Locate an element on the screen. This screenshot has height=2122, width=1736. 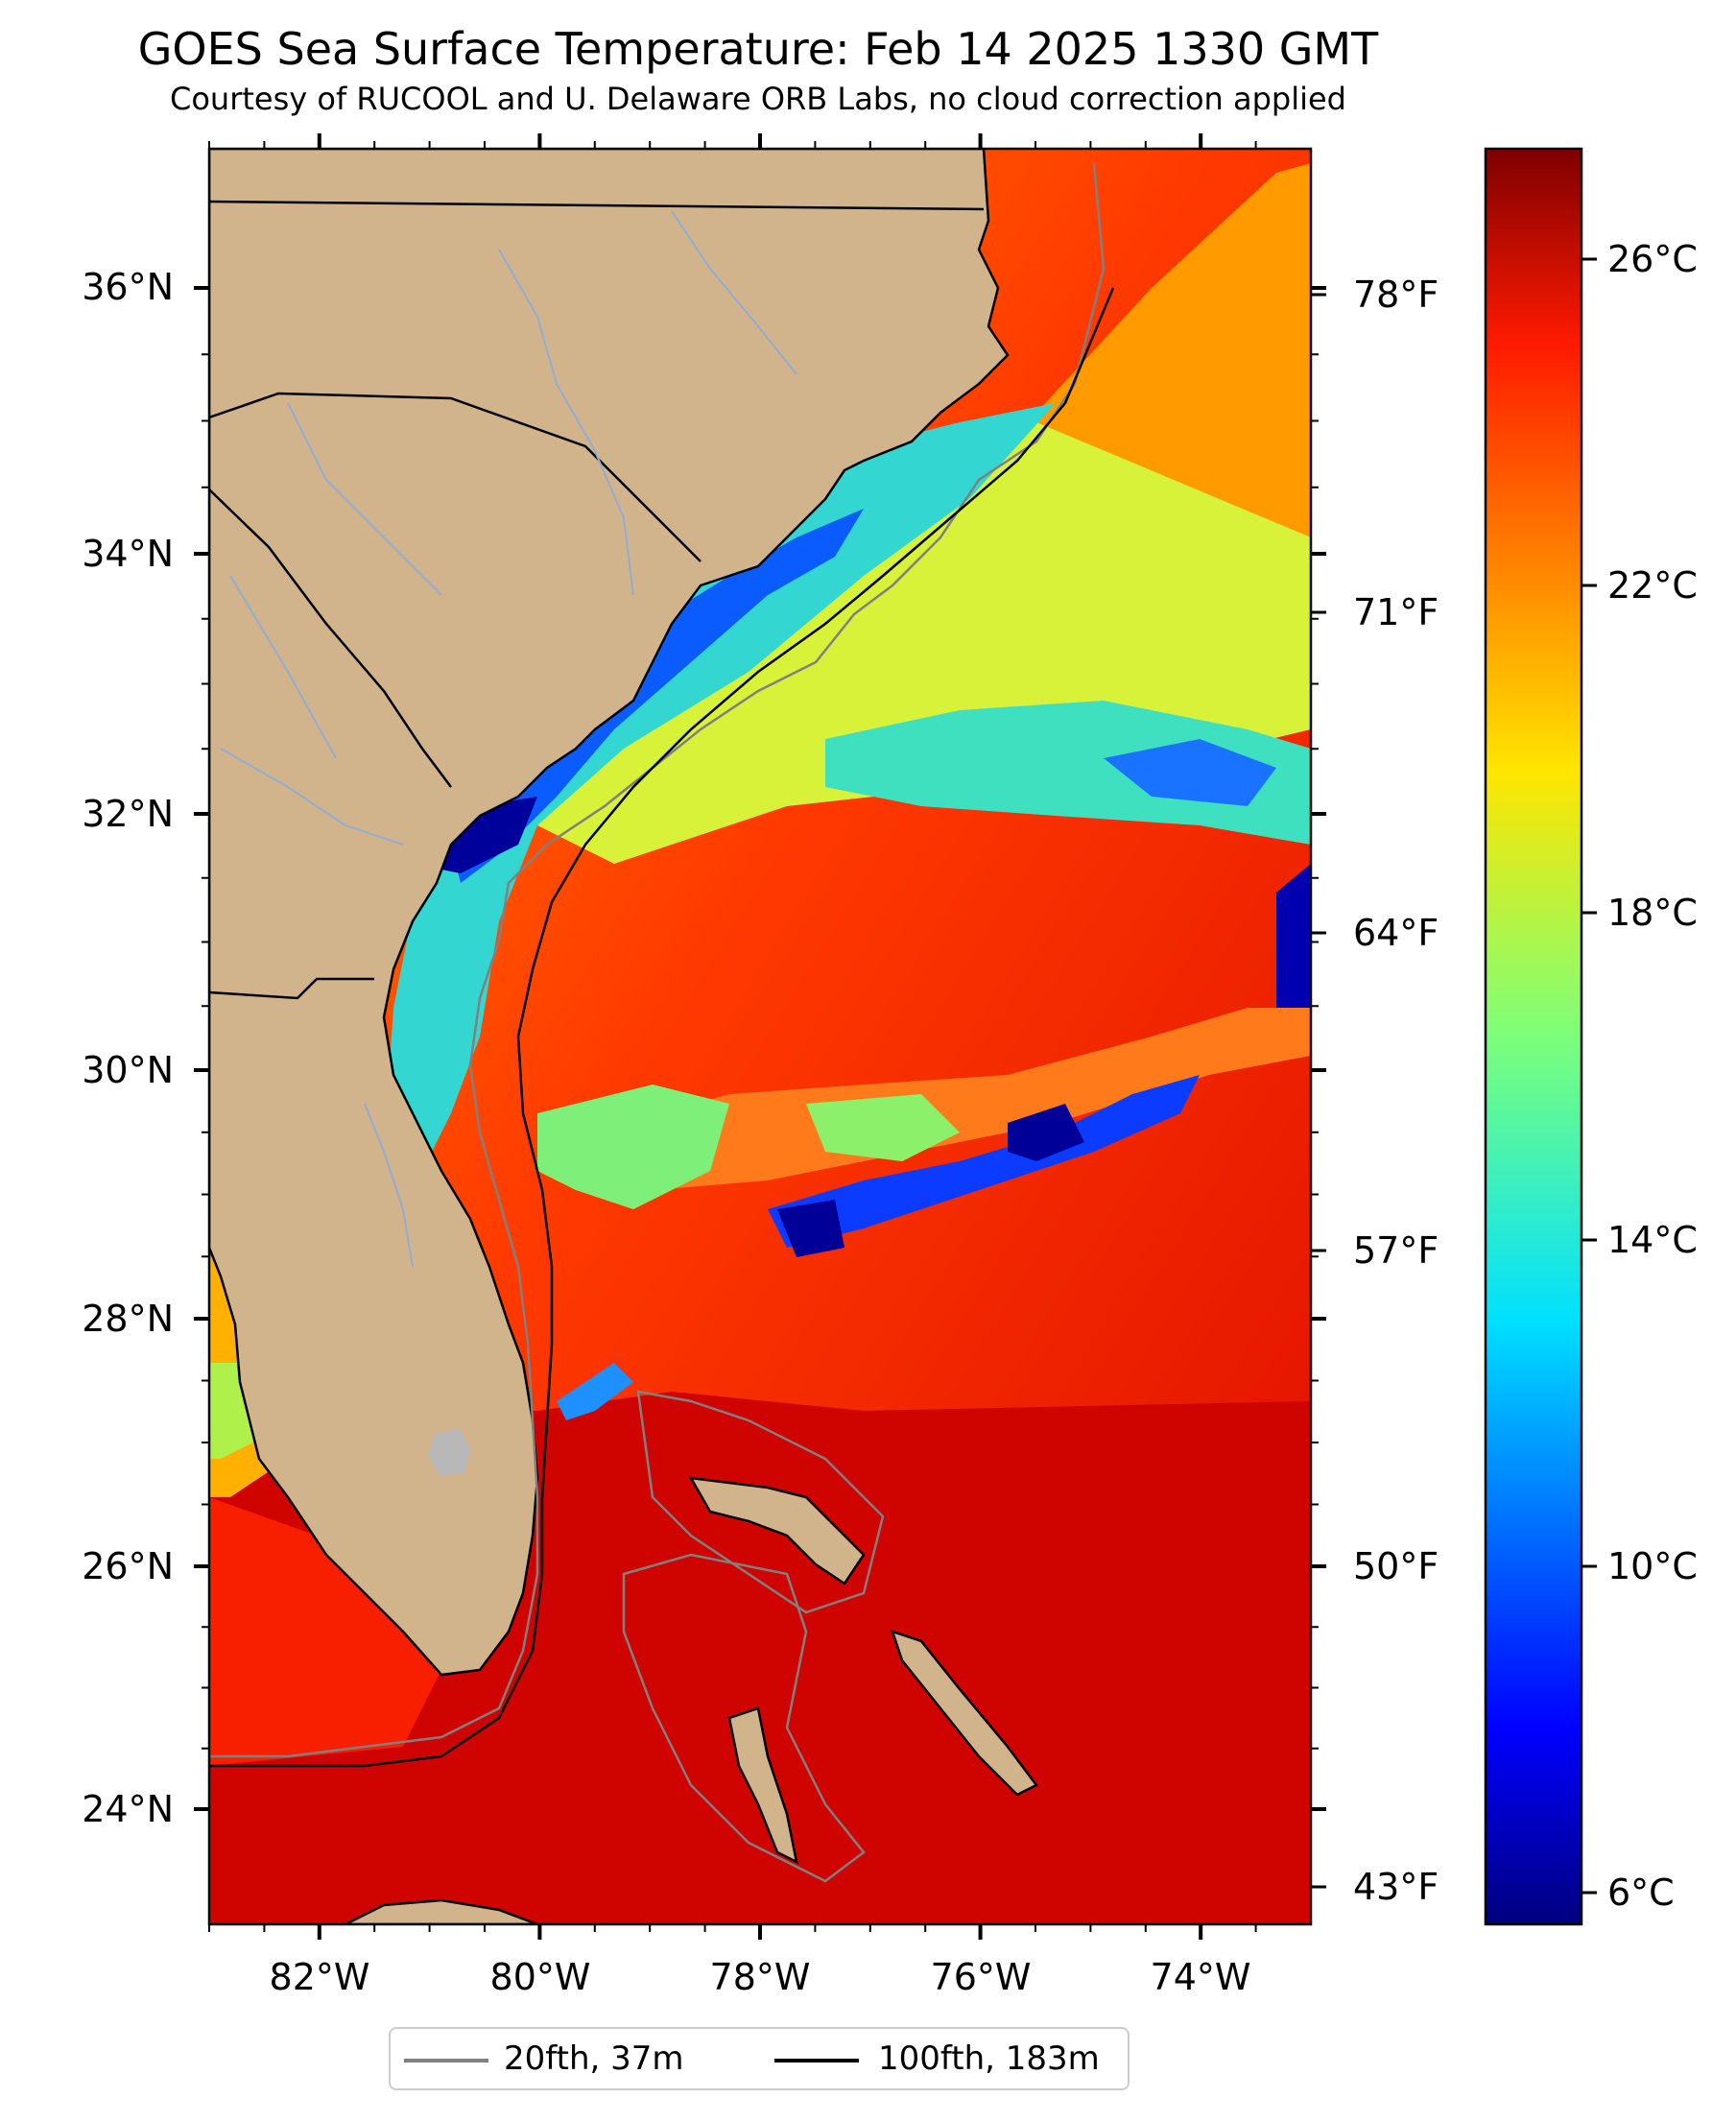
colorbar-ticks is located at coordinates (1454, 1076).